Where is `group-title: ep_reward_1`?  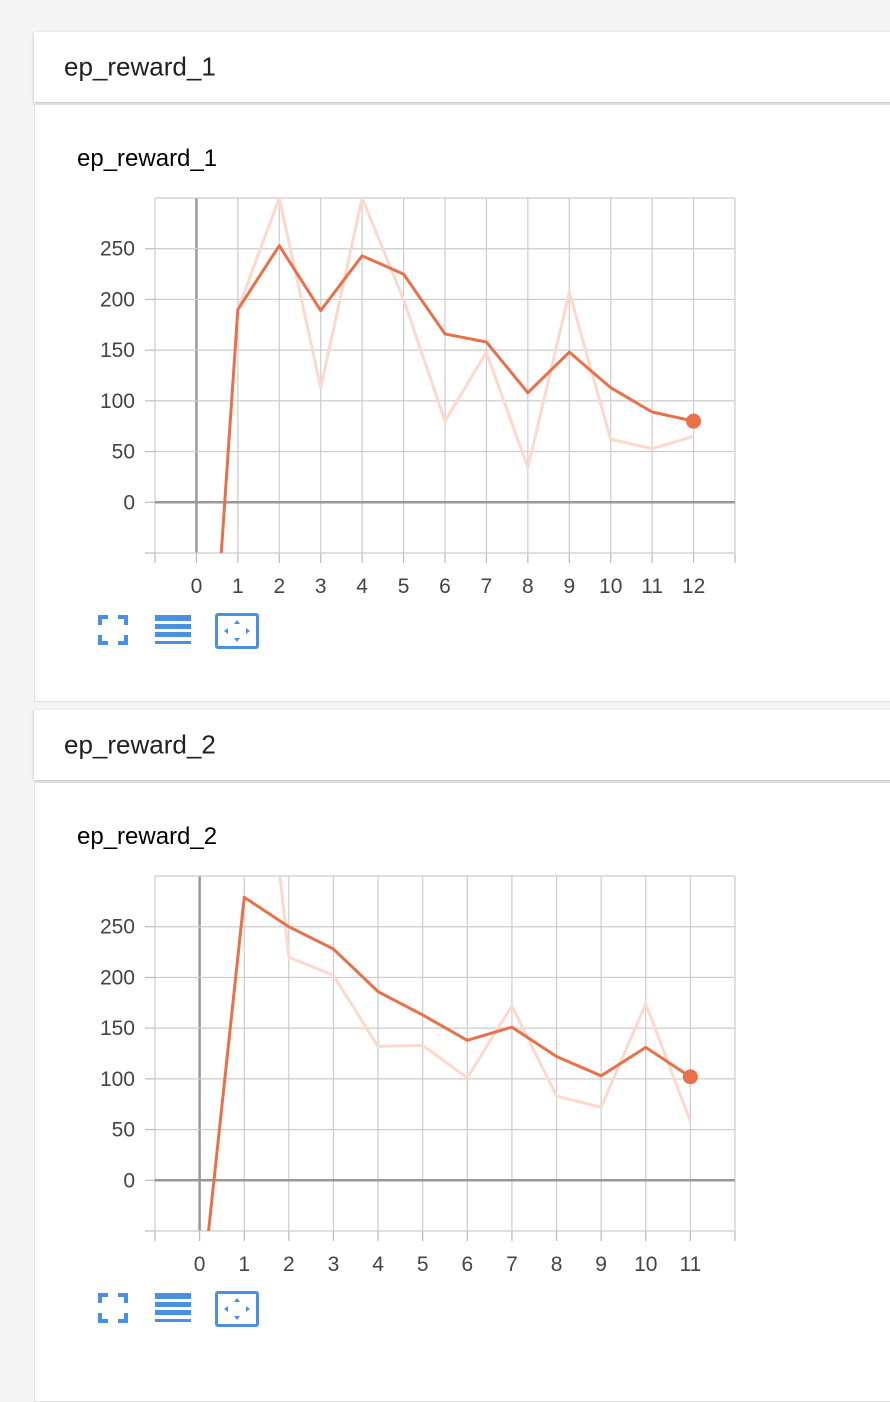
group-title: ep_reward_1 is located at coordinates (140, 66).